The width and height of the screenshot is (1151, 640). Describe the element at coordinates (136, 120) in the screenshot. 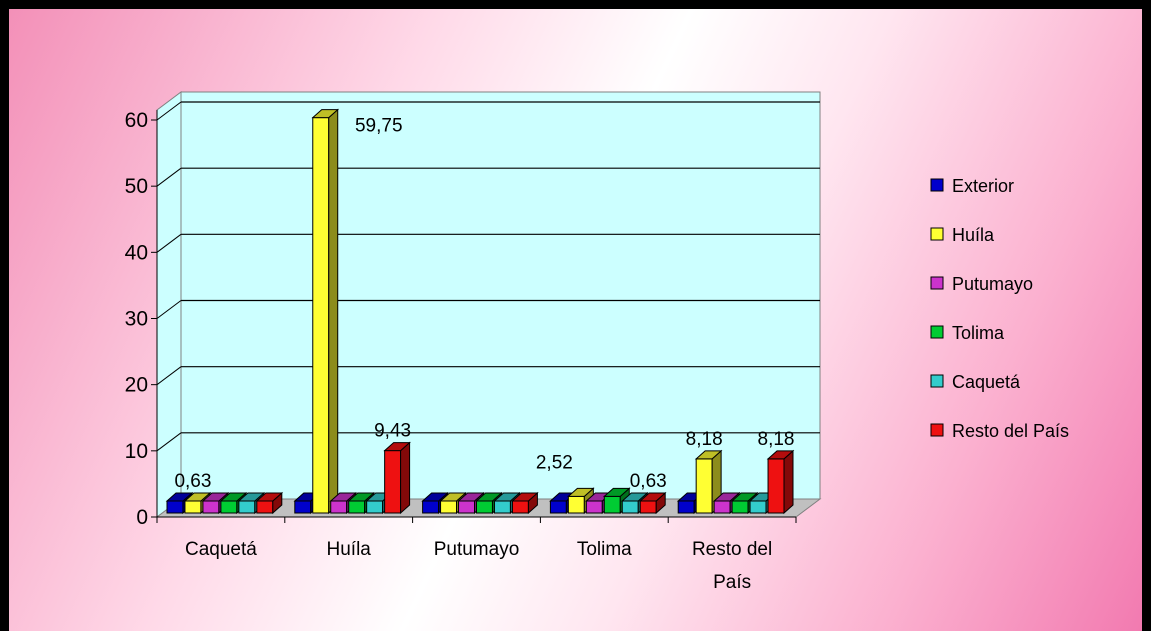

I see `y-tick-label: 60` at that location.